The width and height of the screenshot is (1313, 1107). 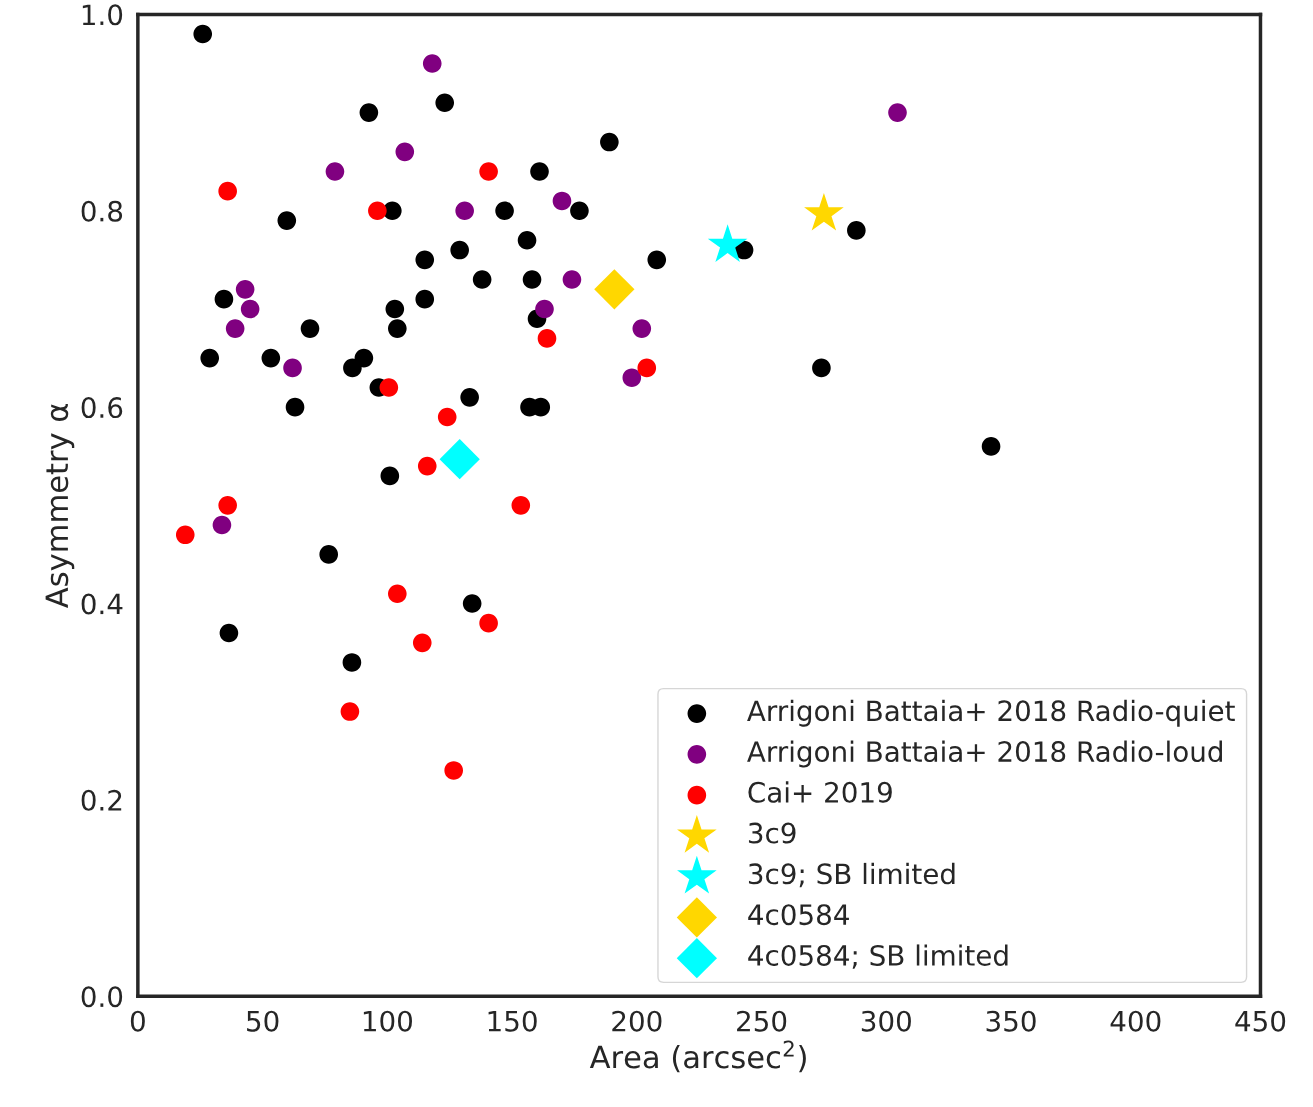 What do you see at coordinates (1011, 1021) in the screenshot?
I see `x-tick-label: 350` at bounding box center [1011, 1021].